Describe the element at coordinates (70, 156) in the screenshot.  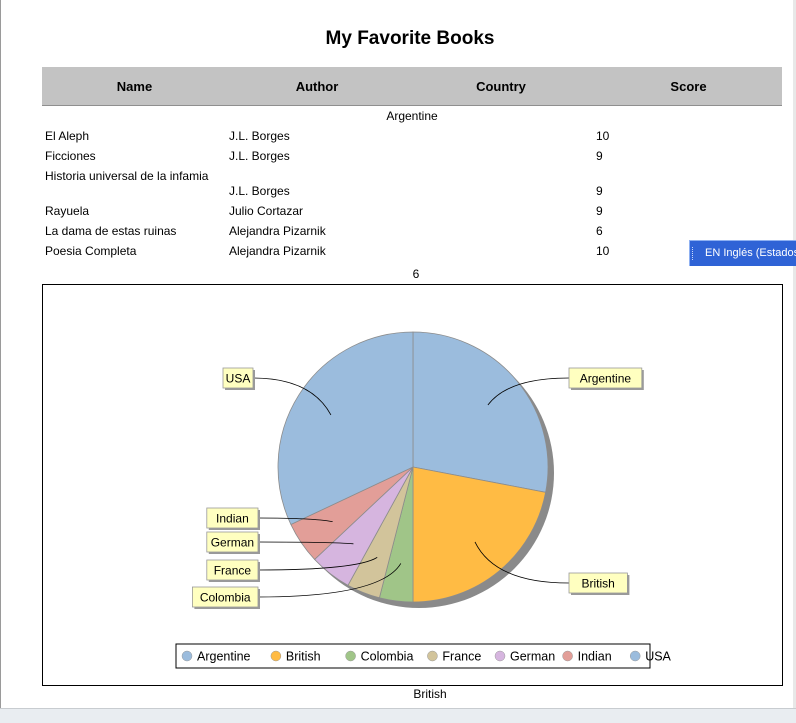
I see `book-name: Ficciones` at that location.